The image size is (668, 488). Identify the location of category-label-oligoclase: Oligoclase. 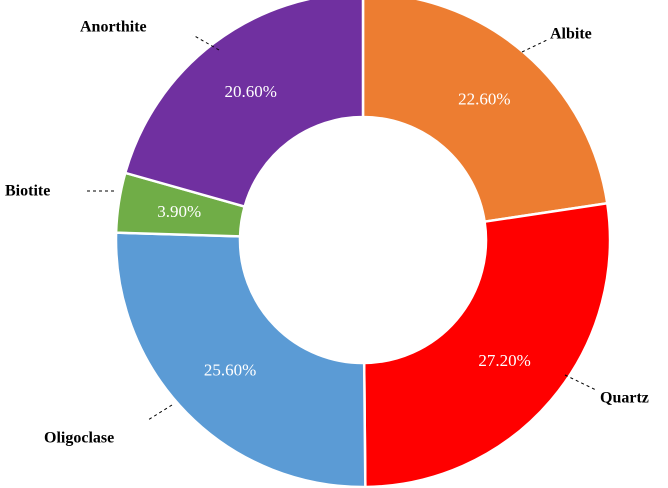
(79, 438).